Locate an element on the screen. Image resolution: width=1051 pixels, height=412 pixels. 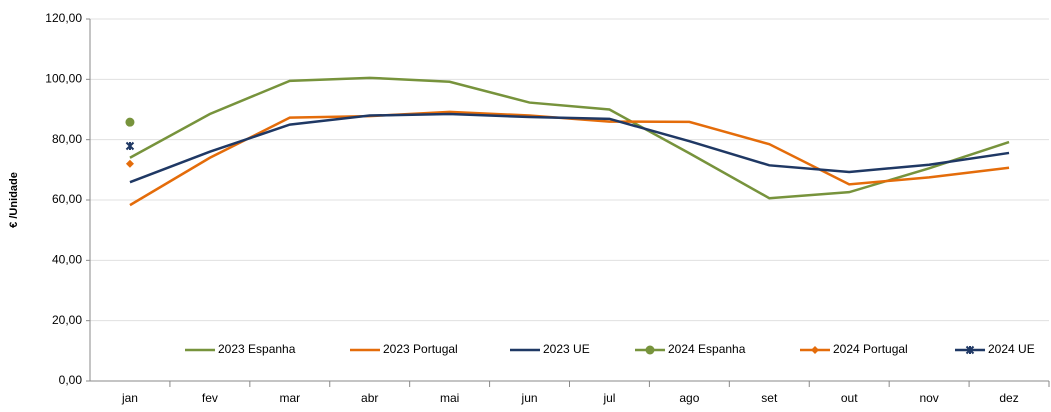
x-tick-label: jul is located at coordinates (608, 398).